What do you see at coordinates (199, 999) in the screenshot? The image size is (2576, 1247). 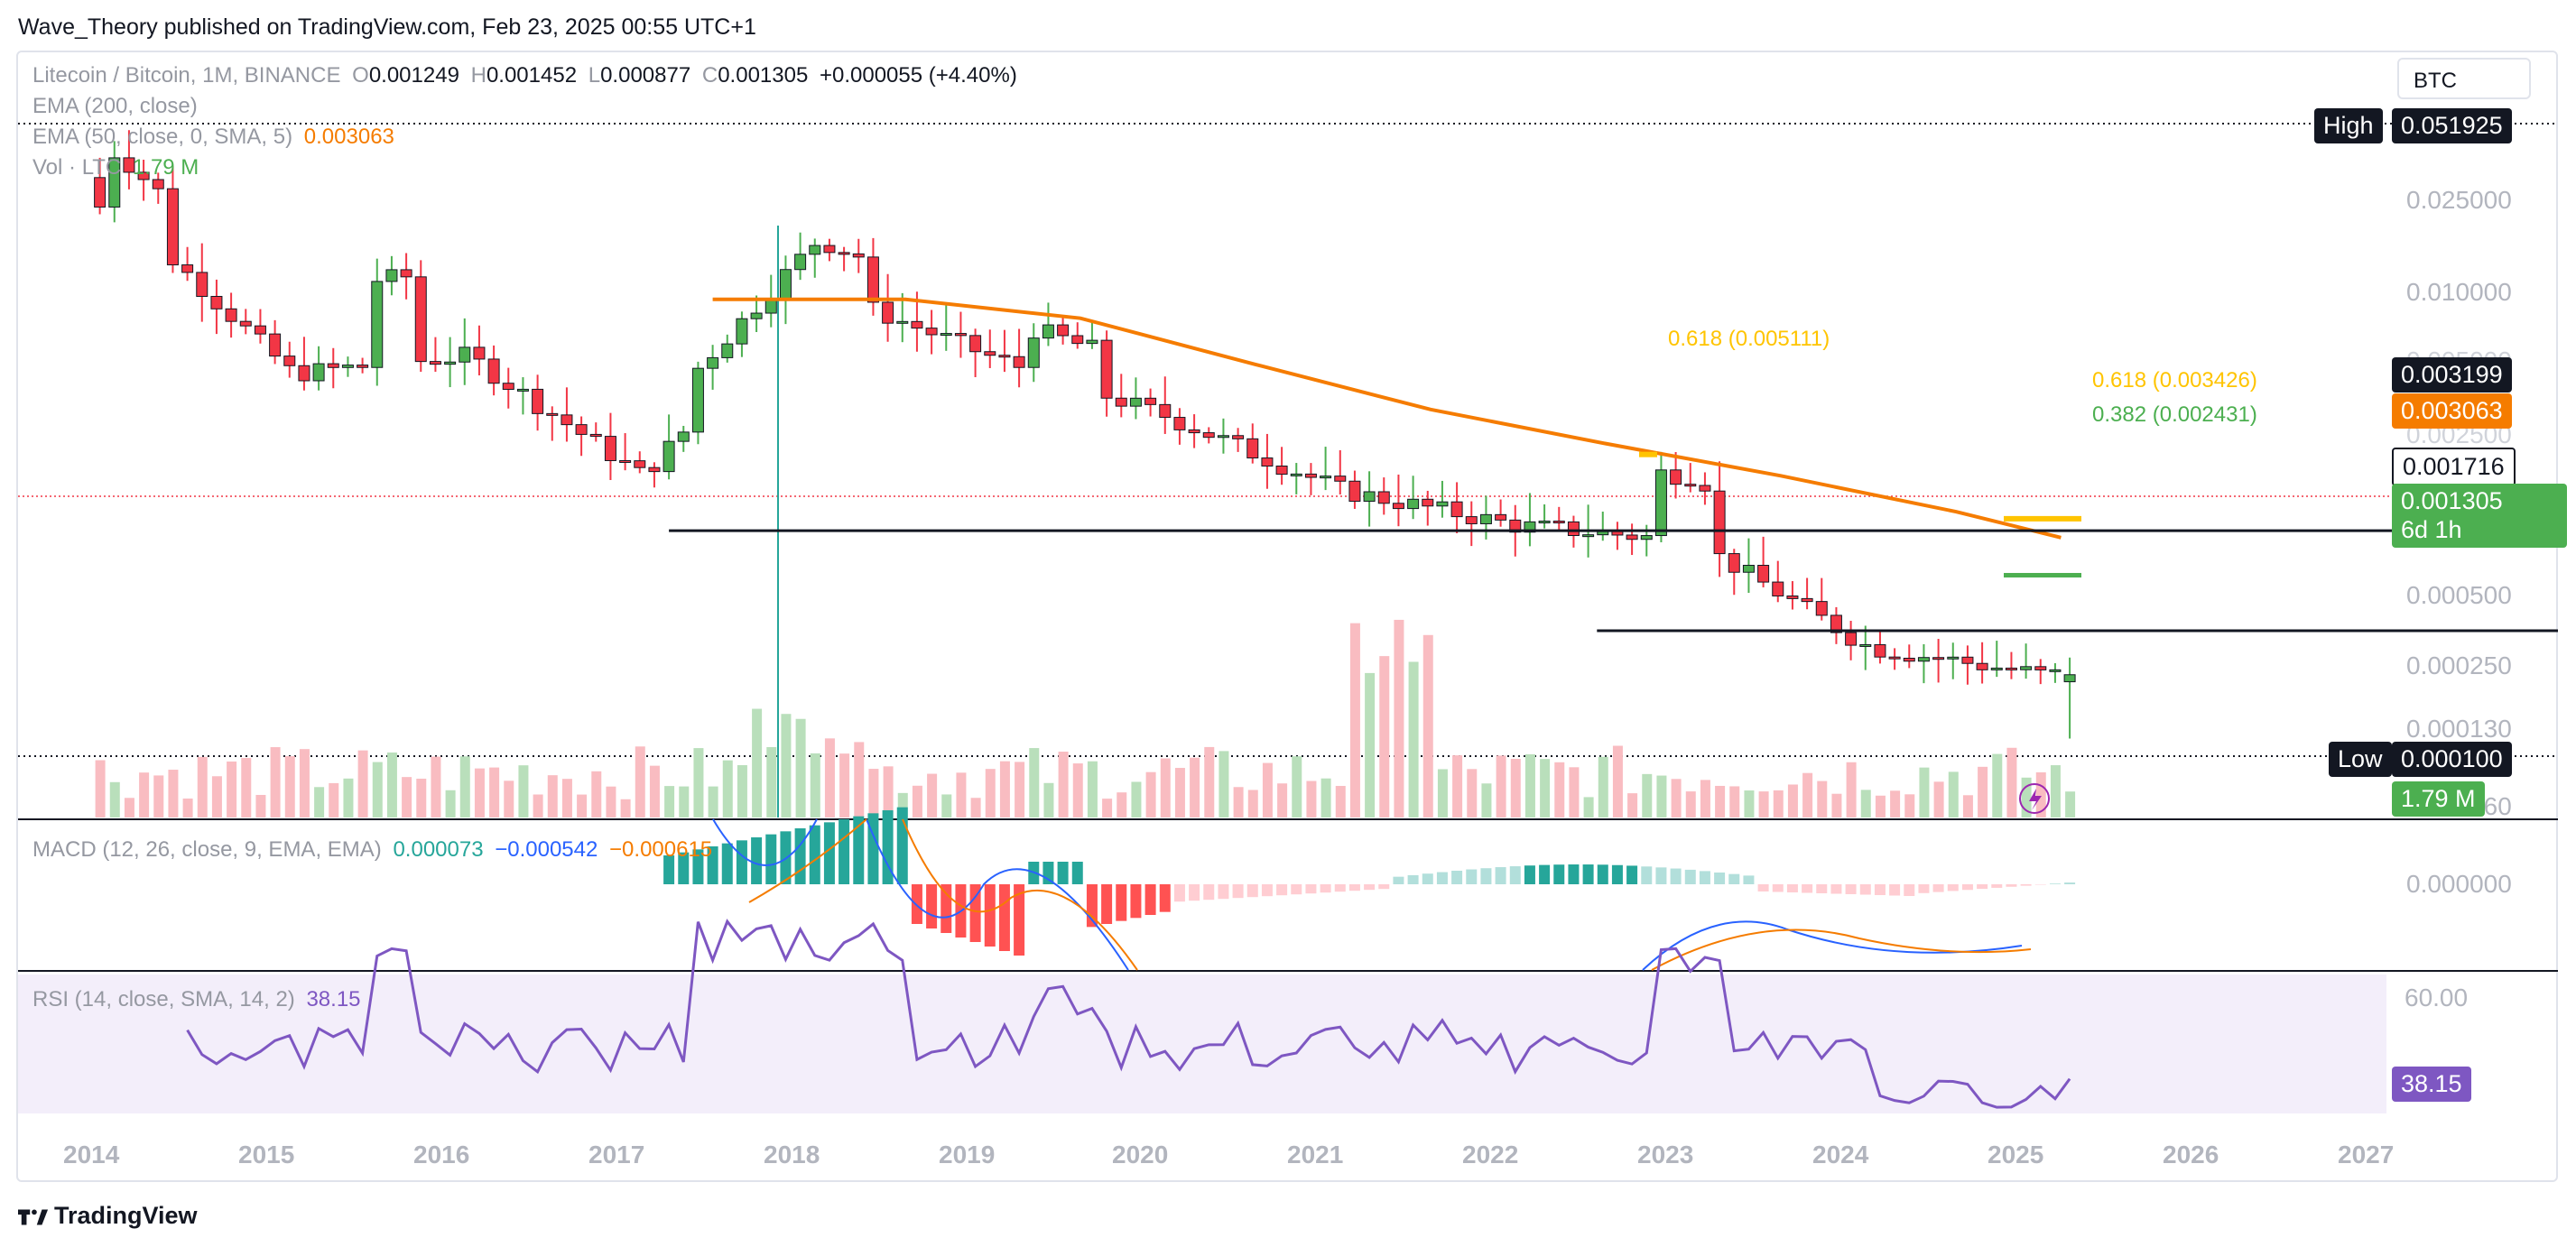 I see `rsi-legend: RSI (14, close, SMA, 14, 2) 38.15` at bounding box center [199, 999].